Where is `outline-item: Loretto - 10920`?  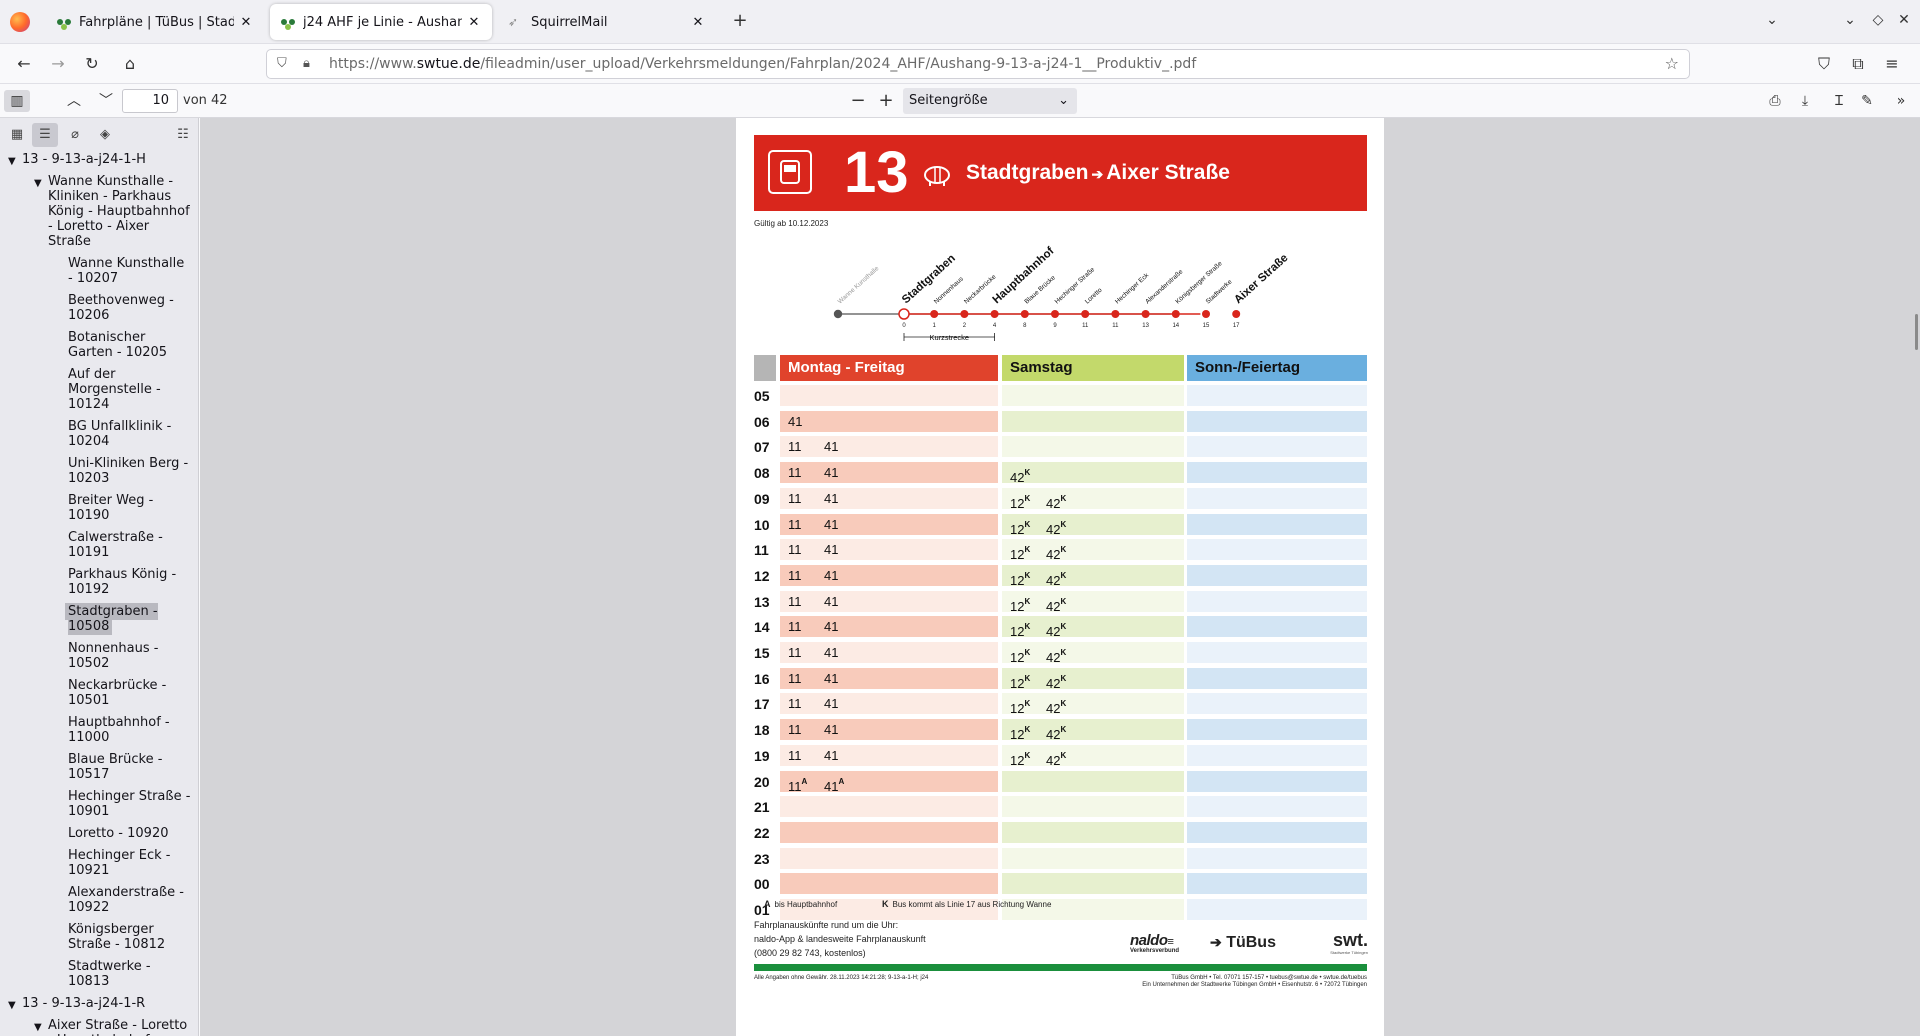 outline-item: Loretto - 10920 is located at coordinates (99, 833).